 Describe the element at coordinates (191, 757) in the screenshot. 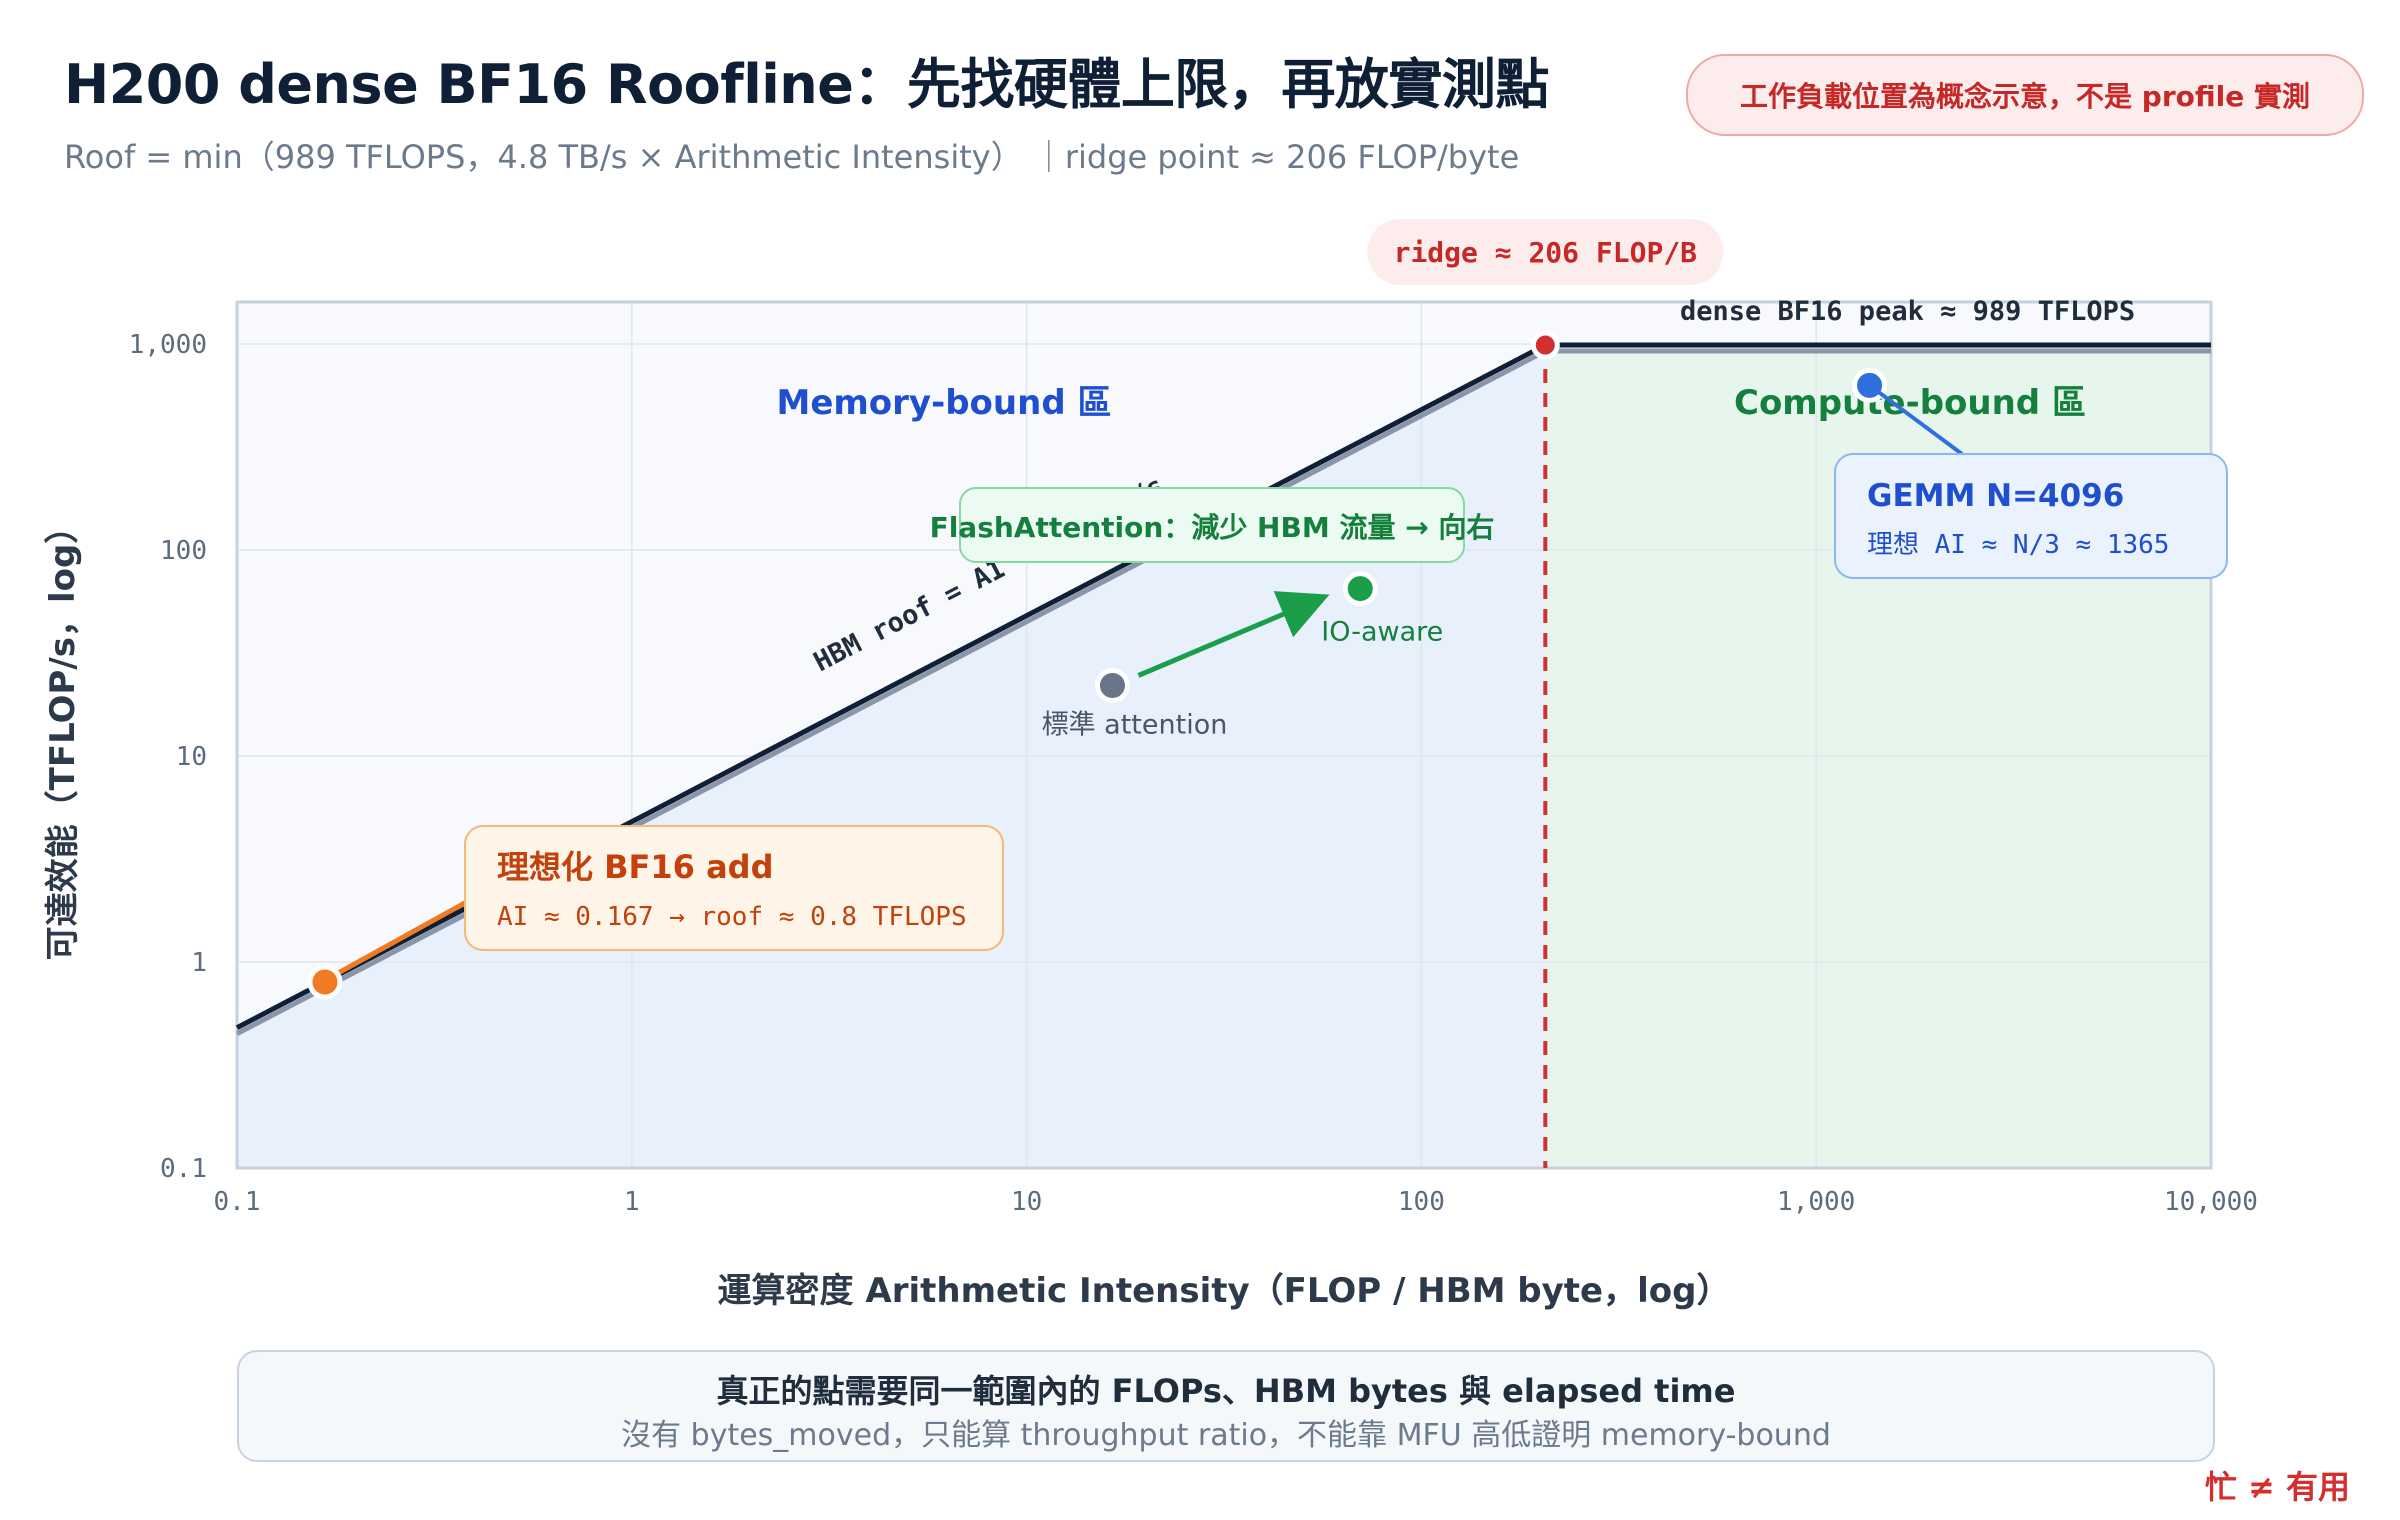

I see `y-tick-label: 10` at that location.